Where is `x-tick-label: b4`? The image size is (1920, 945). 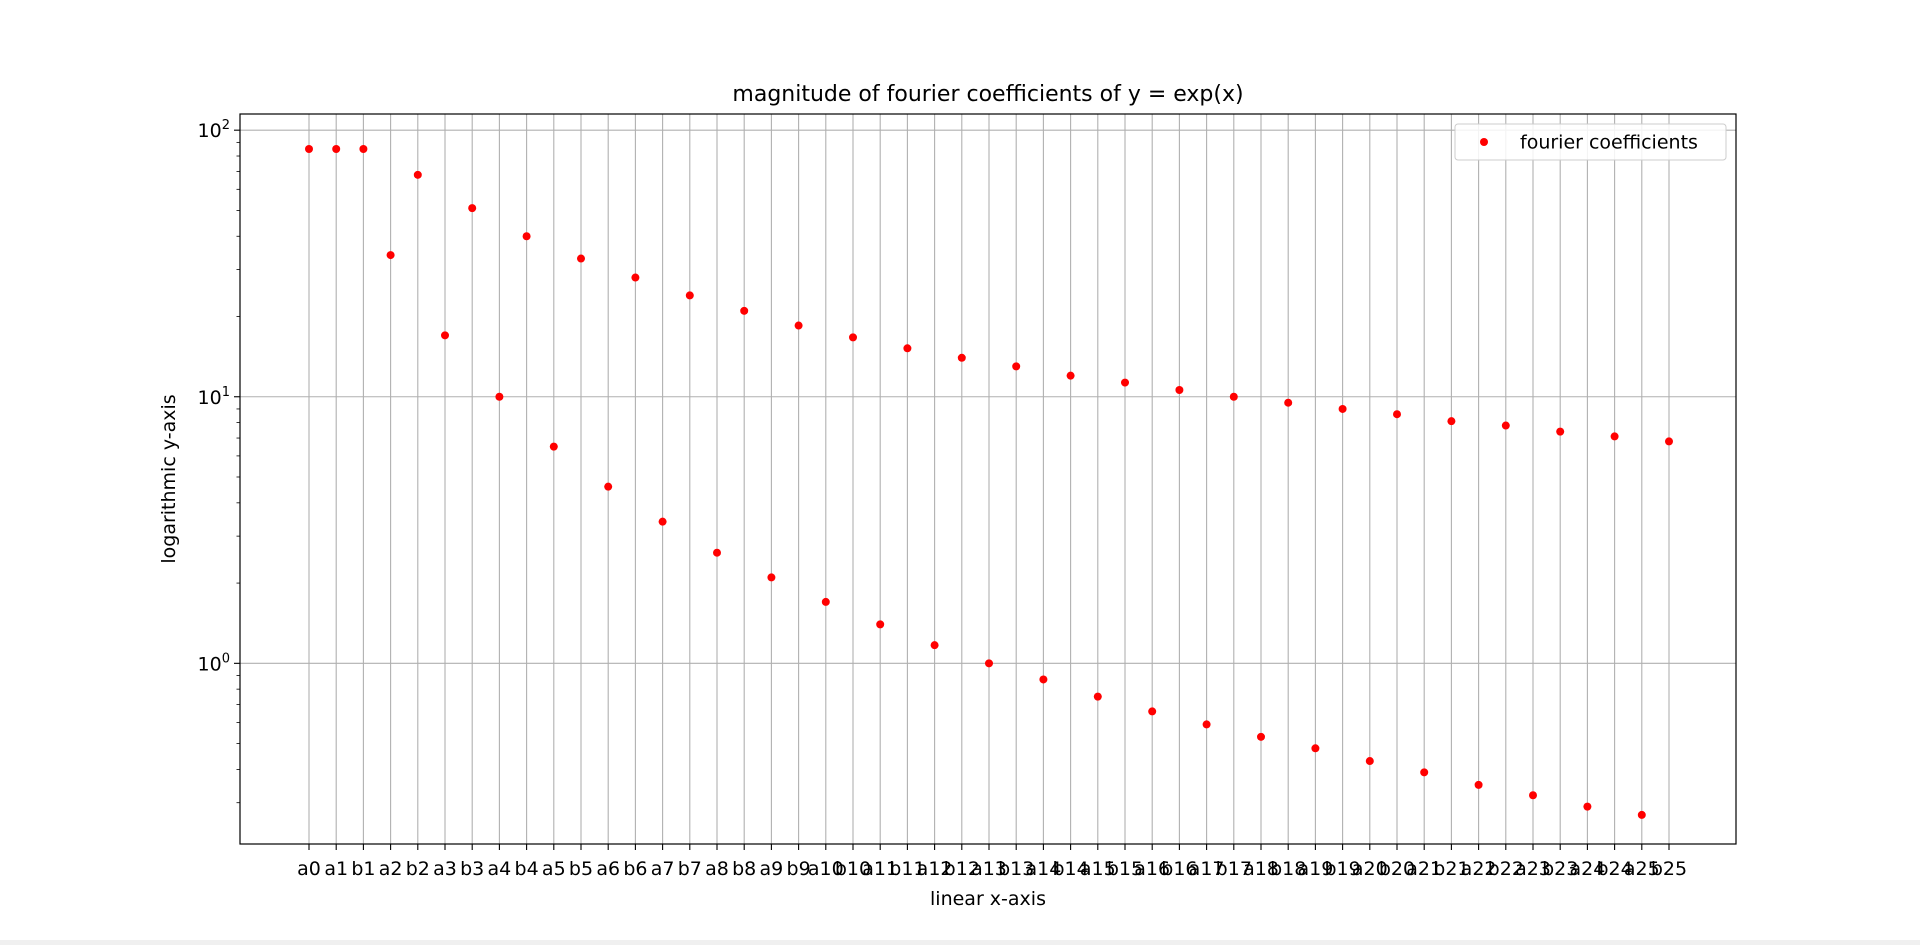
x-tick-label: b4 is located at coordinates (527, 869).